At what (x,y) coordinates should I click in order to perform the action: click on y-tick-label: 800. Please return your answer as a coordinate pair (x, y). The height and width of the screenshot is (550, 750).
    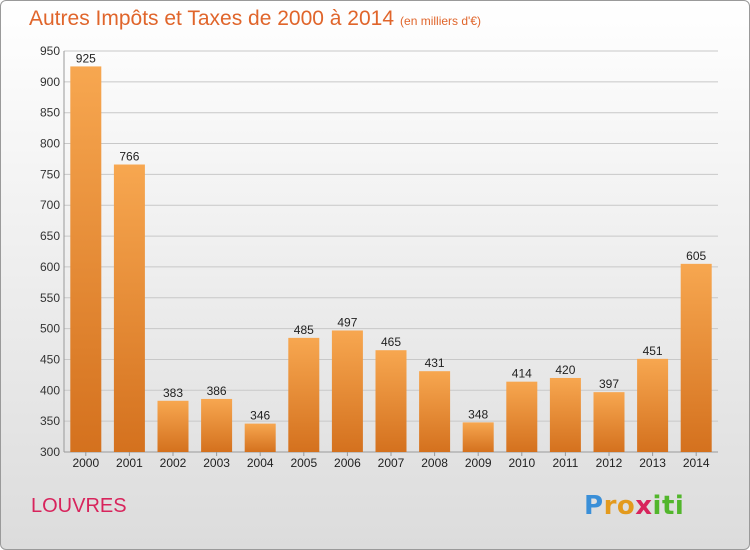
    Looking at the image, I should click on (50, 144).